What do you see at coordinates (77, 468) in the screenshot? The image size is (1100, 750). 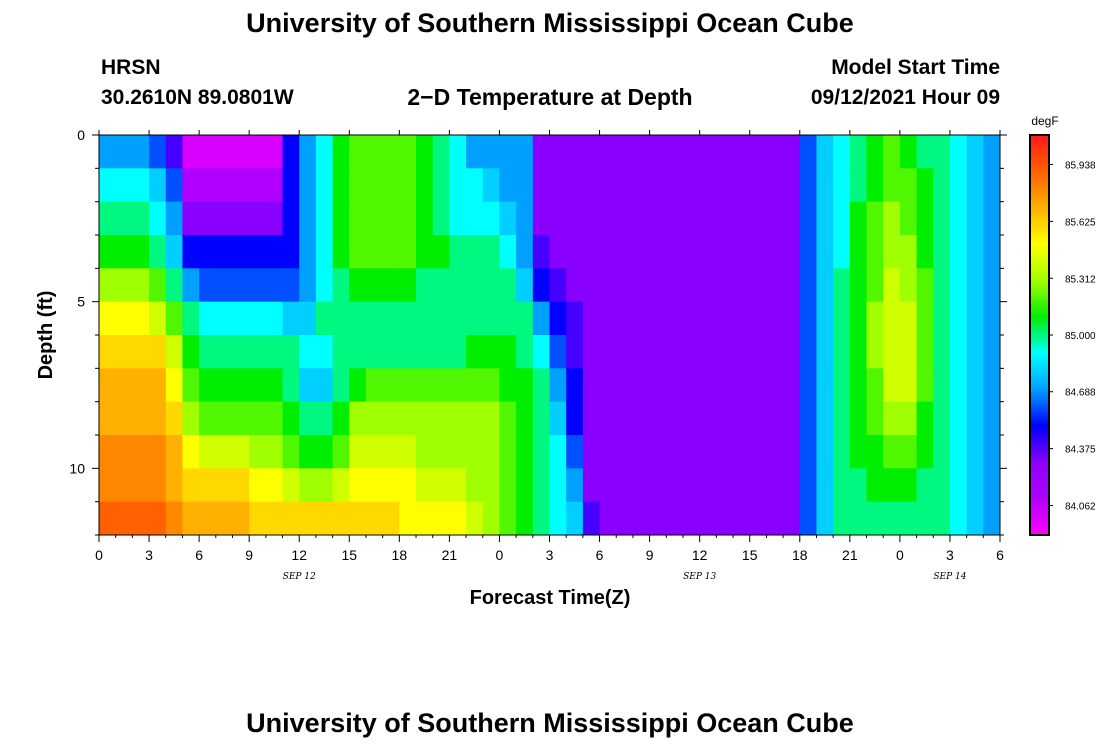 I see `y-tick-label: 10` at bounding box center [77, 468].